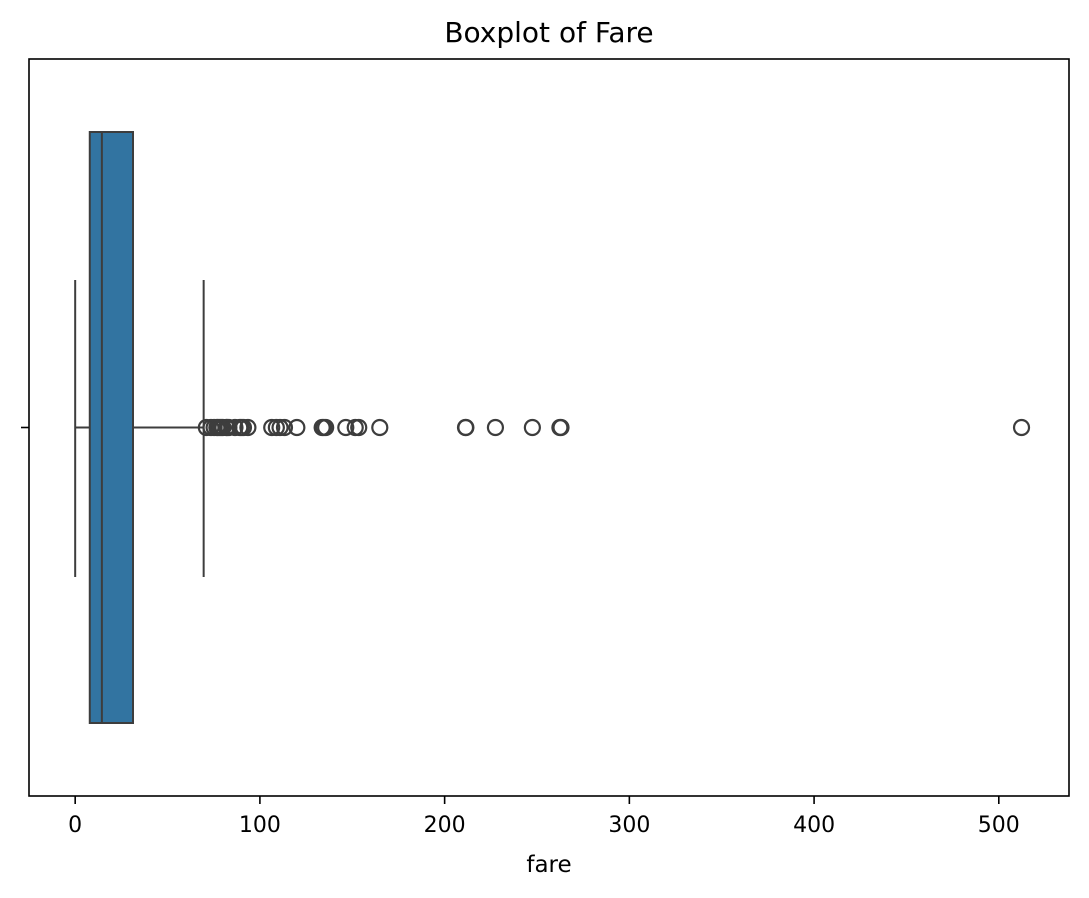  What do you see at coordinates (544, 817) in the screenshot?
I see `x-axis: 0 100 200 300 400 500` at bounding box center [544, 817].